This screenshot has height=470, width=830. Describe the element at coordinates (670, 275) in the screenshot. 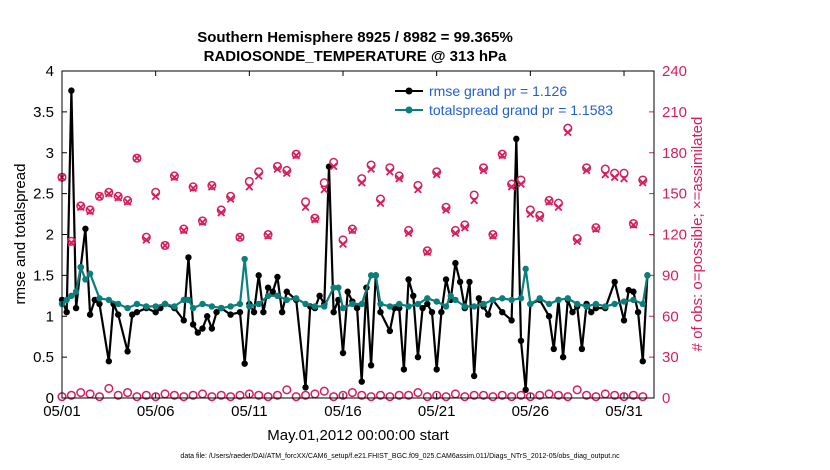

I see `y-right-tick-label: 90` at that location.